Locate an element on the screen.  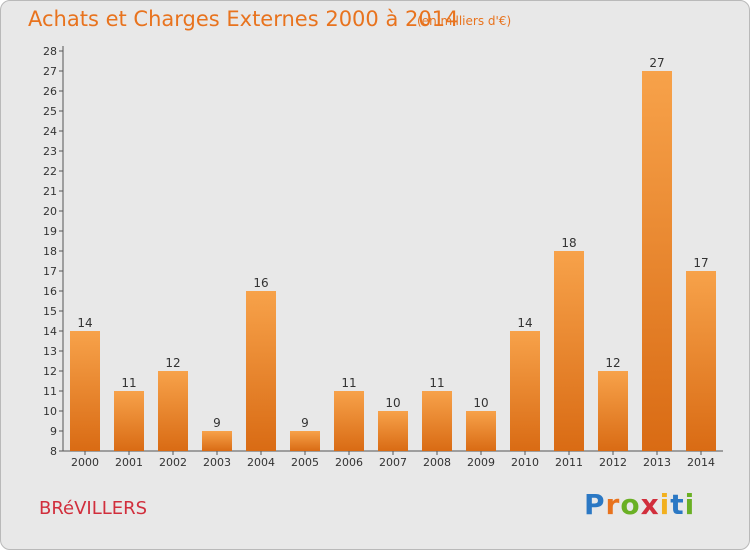
y-tick-label: 26 is located at coordinates (50, 91).